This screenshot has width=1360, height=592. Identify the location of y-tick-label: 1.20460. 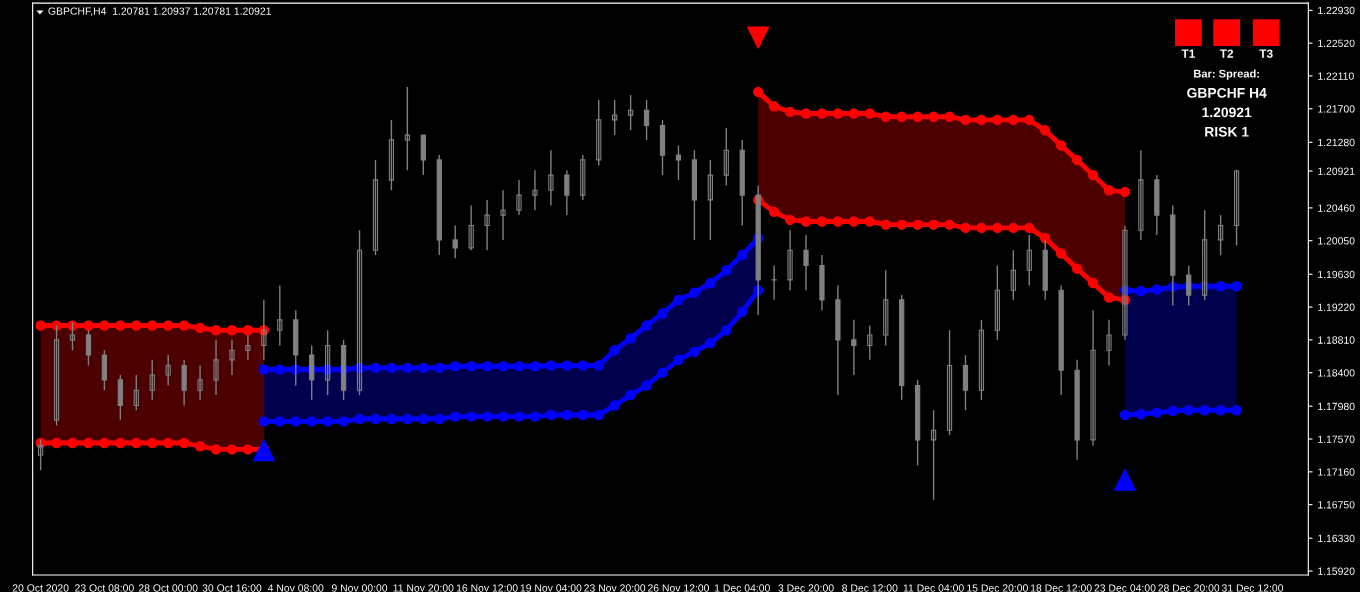
(1336, 208).